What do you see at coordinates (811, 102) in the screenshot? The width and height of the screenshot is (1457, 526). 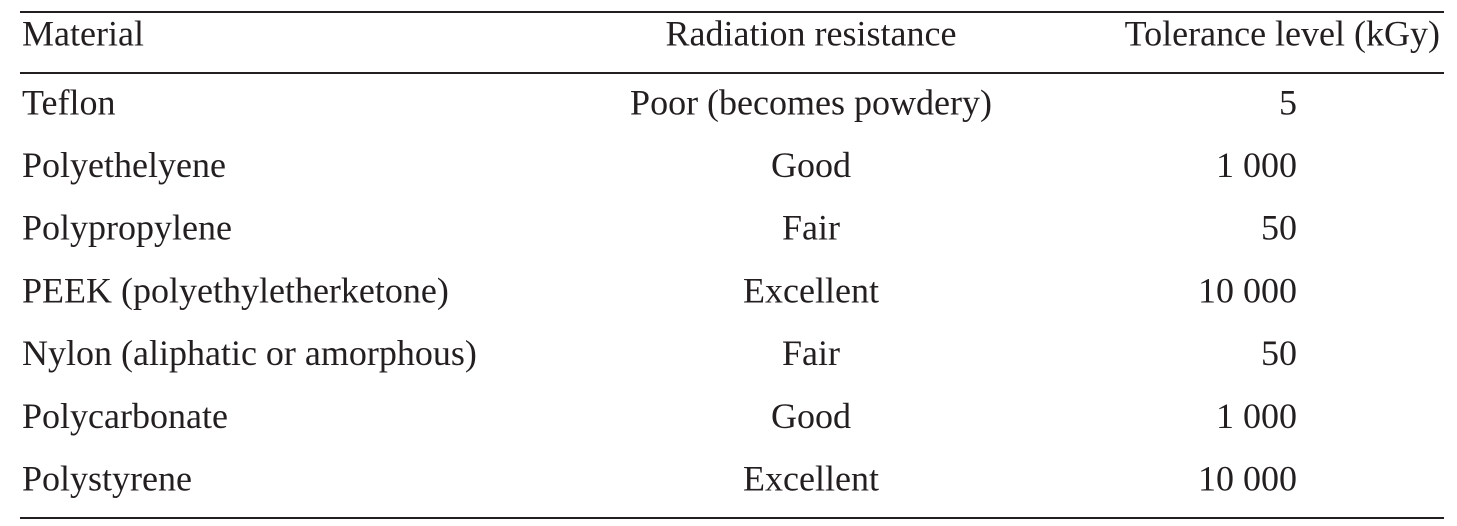 I see `resistance-cell: Poor (becomes powdery)` at bounding box center [811, 102].